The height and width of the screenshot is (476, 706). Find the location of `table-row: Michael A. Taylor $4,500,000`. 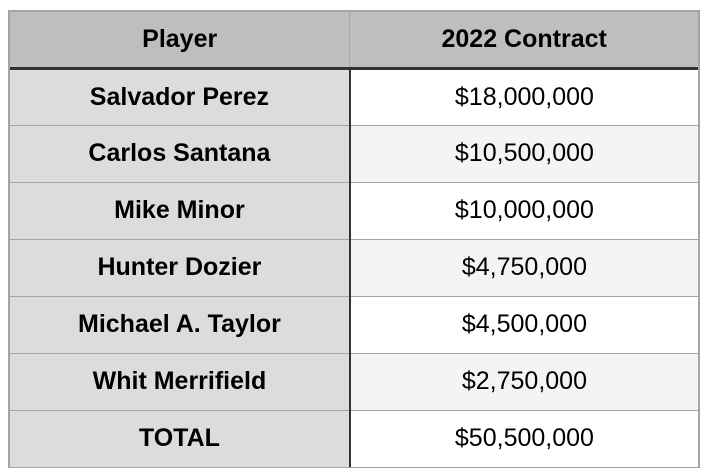

table-row: Michael A. Taylor $4,500,000 is located at coordinates (354, 324).